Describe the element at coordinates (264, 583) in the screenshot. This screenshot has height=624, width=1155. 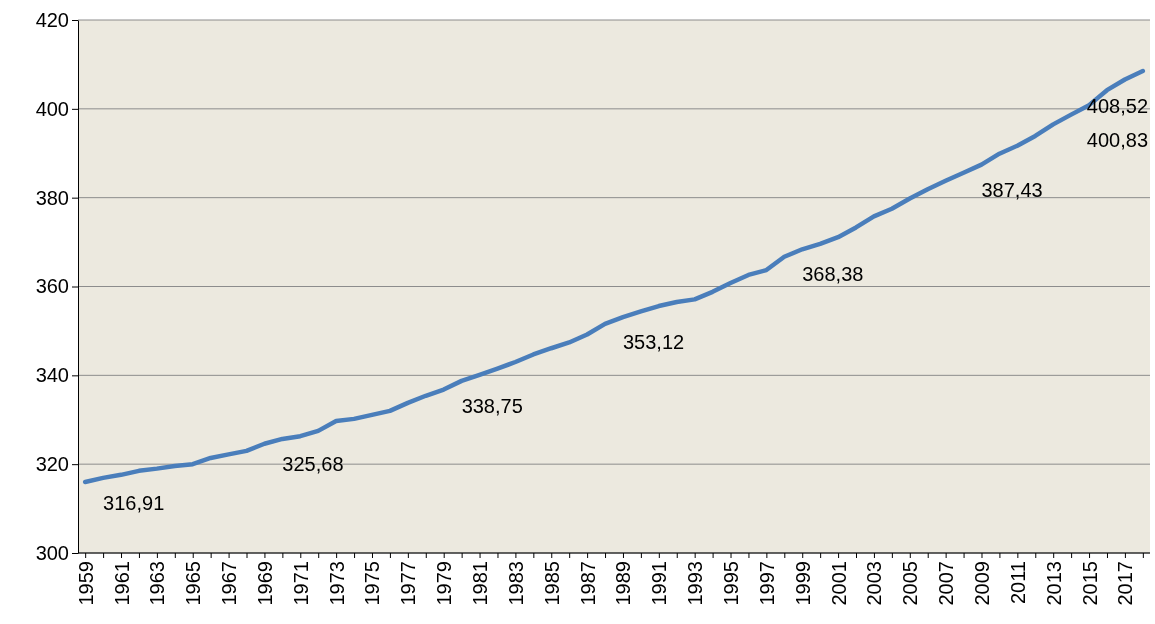
I see `x-tick-label: 1969` at that location.